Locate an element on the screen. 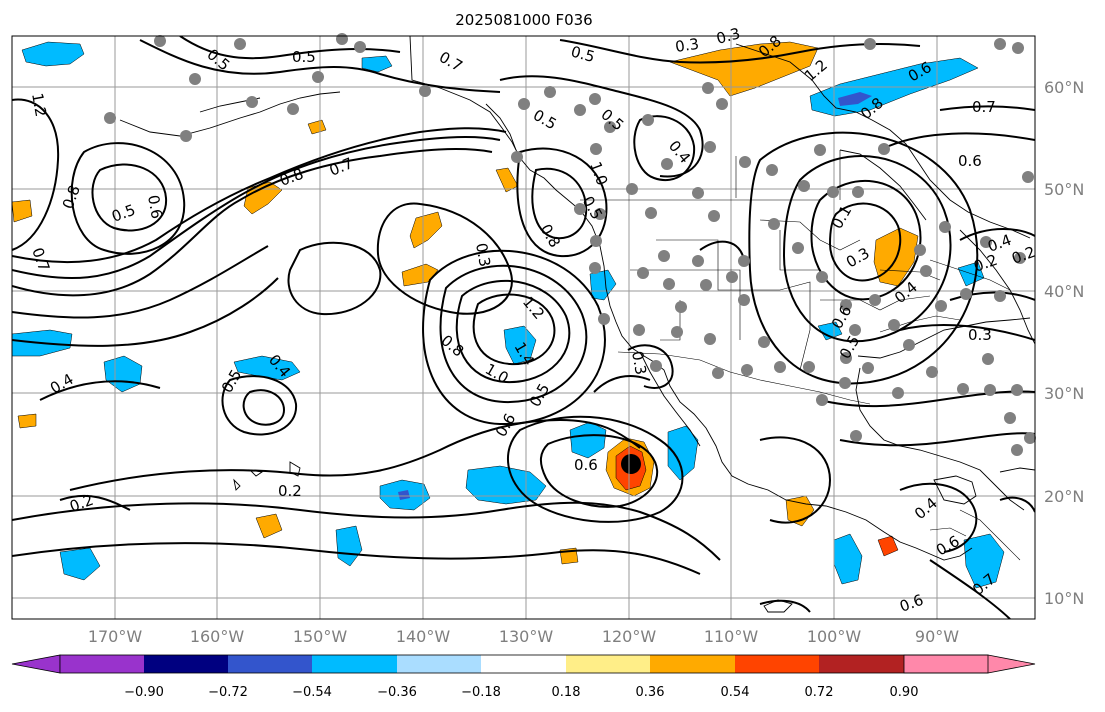 This screenshot has height=712, width=1105. colorbar-tick-label: −0.36 is located at coordinates (397, 692).